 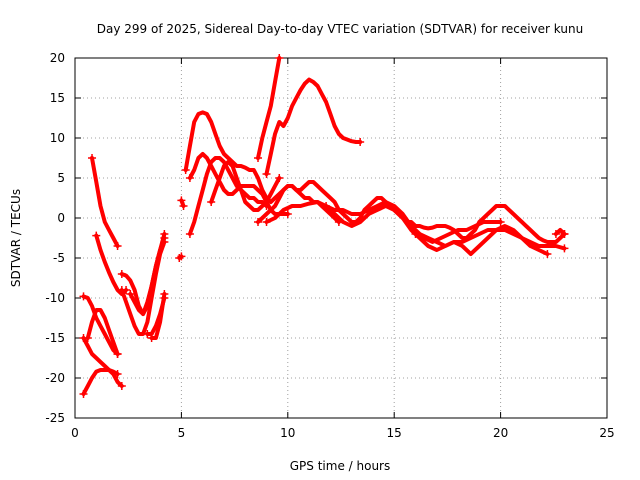 What do you see at coordinates (228, 196) in the screenshot?
I see `series-line-s15` at bounding box center [228, 196].